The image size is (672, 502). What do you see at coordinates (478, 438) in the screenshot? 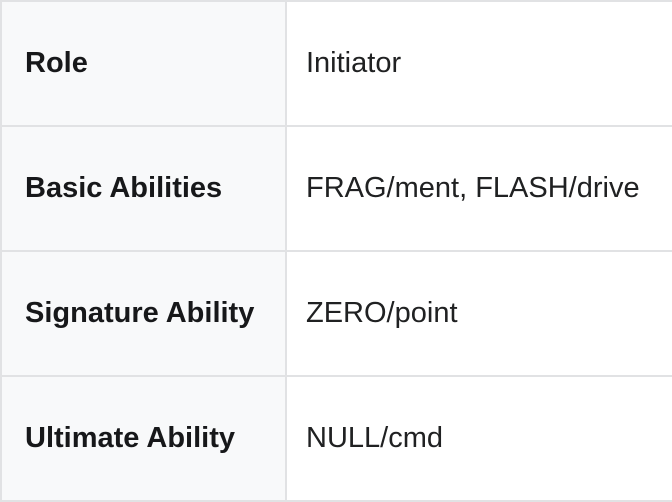
I see `row-value-ultimate-ability: NULL/cmd` at bounding box center [478, 438].